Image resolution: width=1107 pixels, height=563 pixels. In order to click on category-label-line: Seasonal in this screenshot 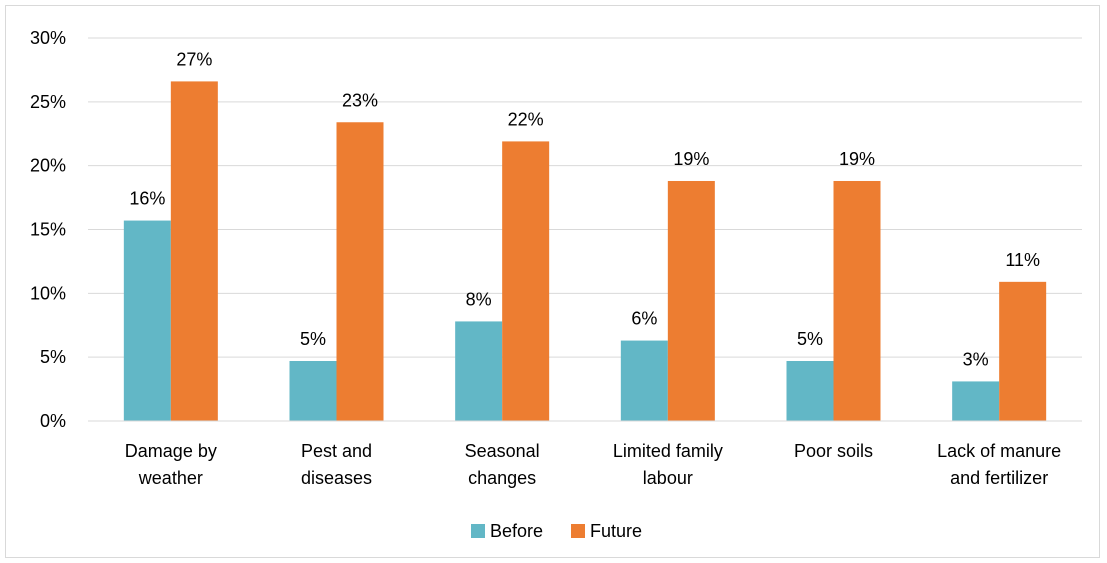, I will do `click(502, 451)`.